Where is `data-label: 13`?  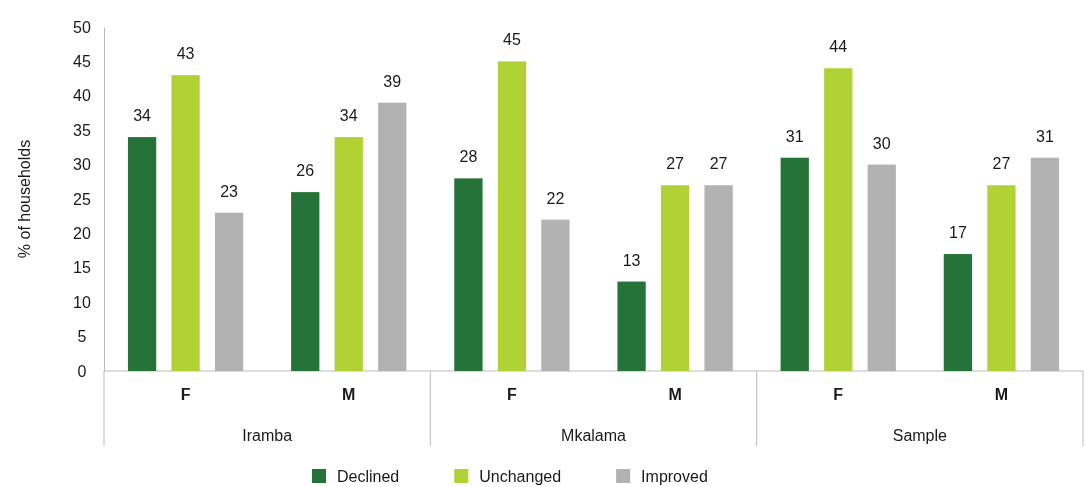
data-label: 13 is located at coordinates (631, 260).